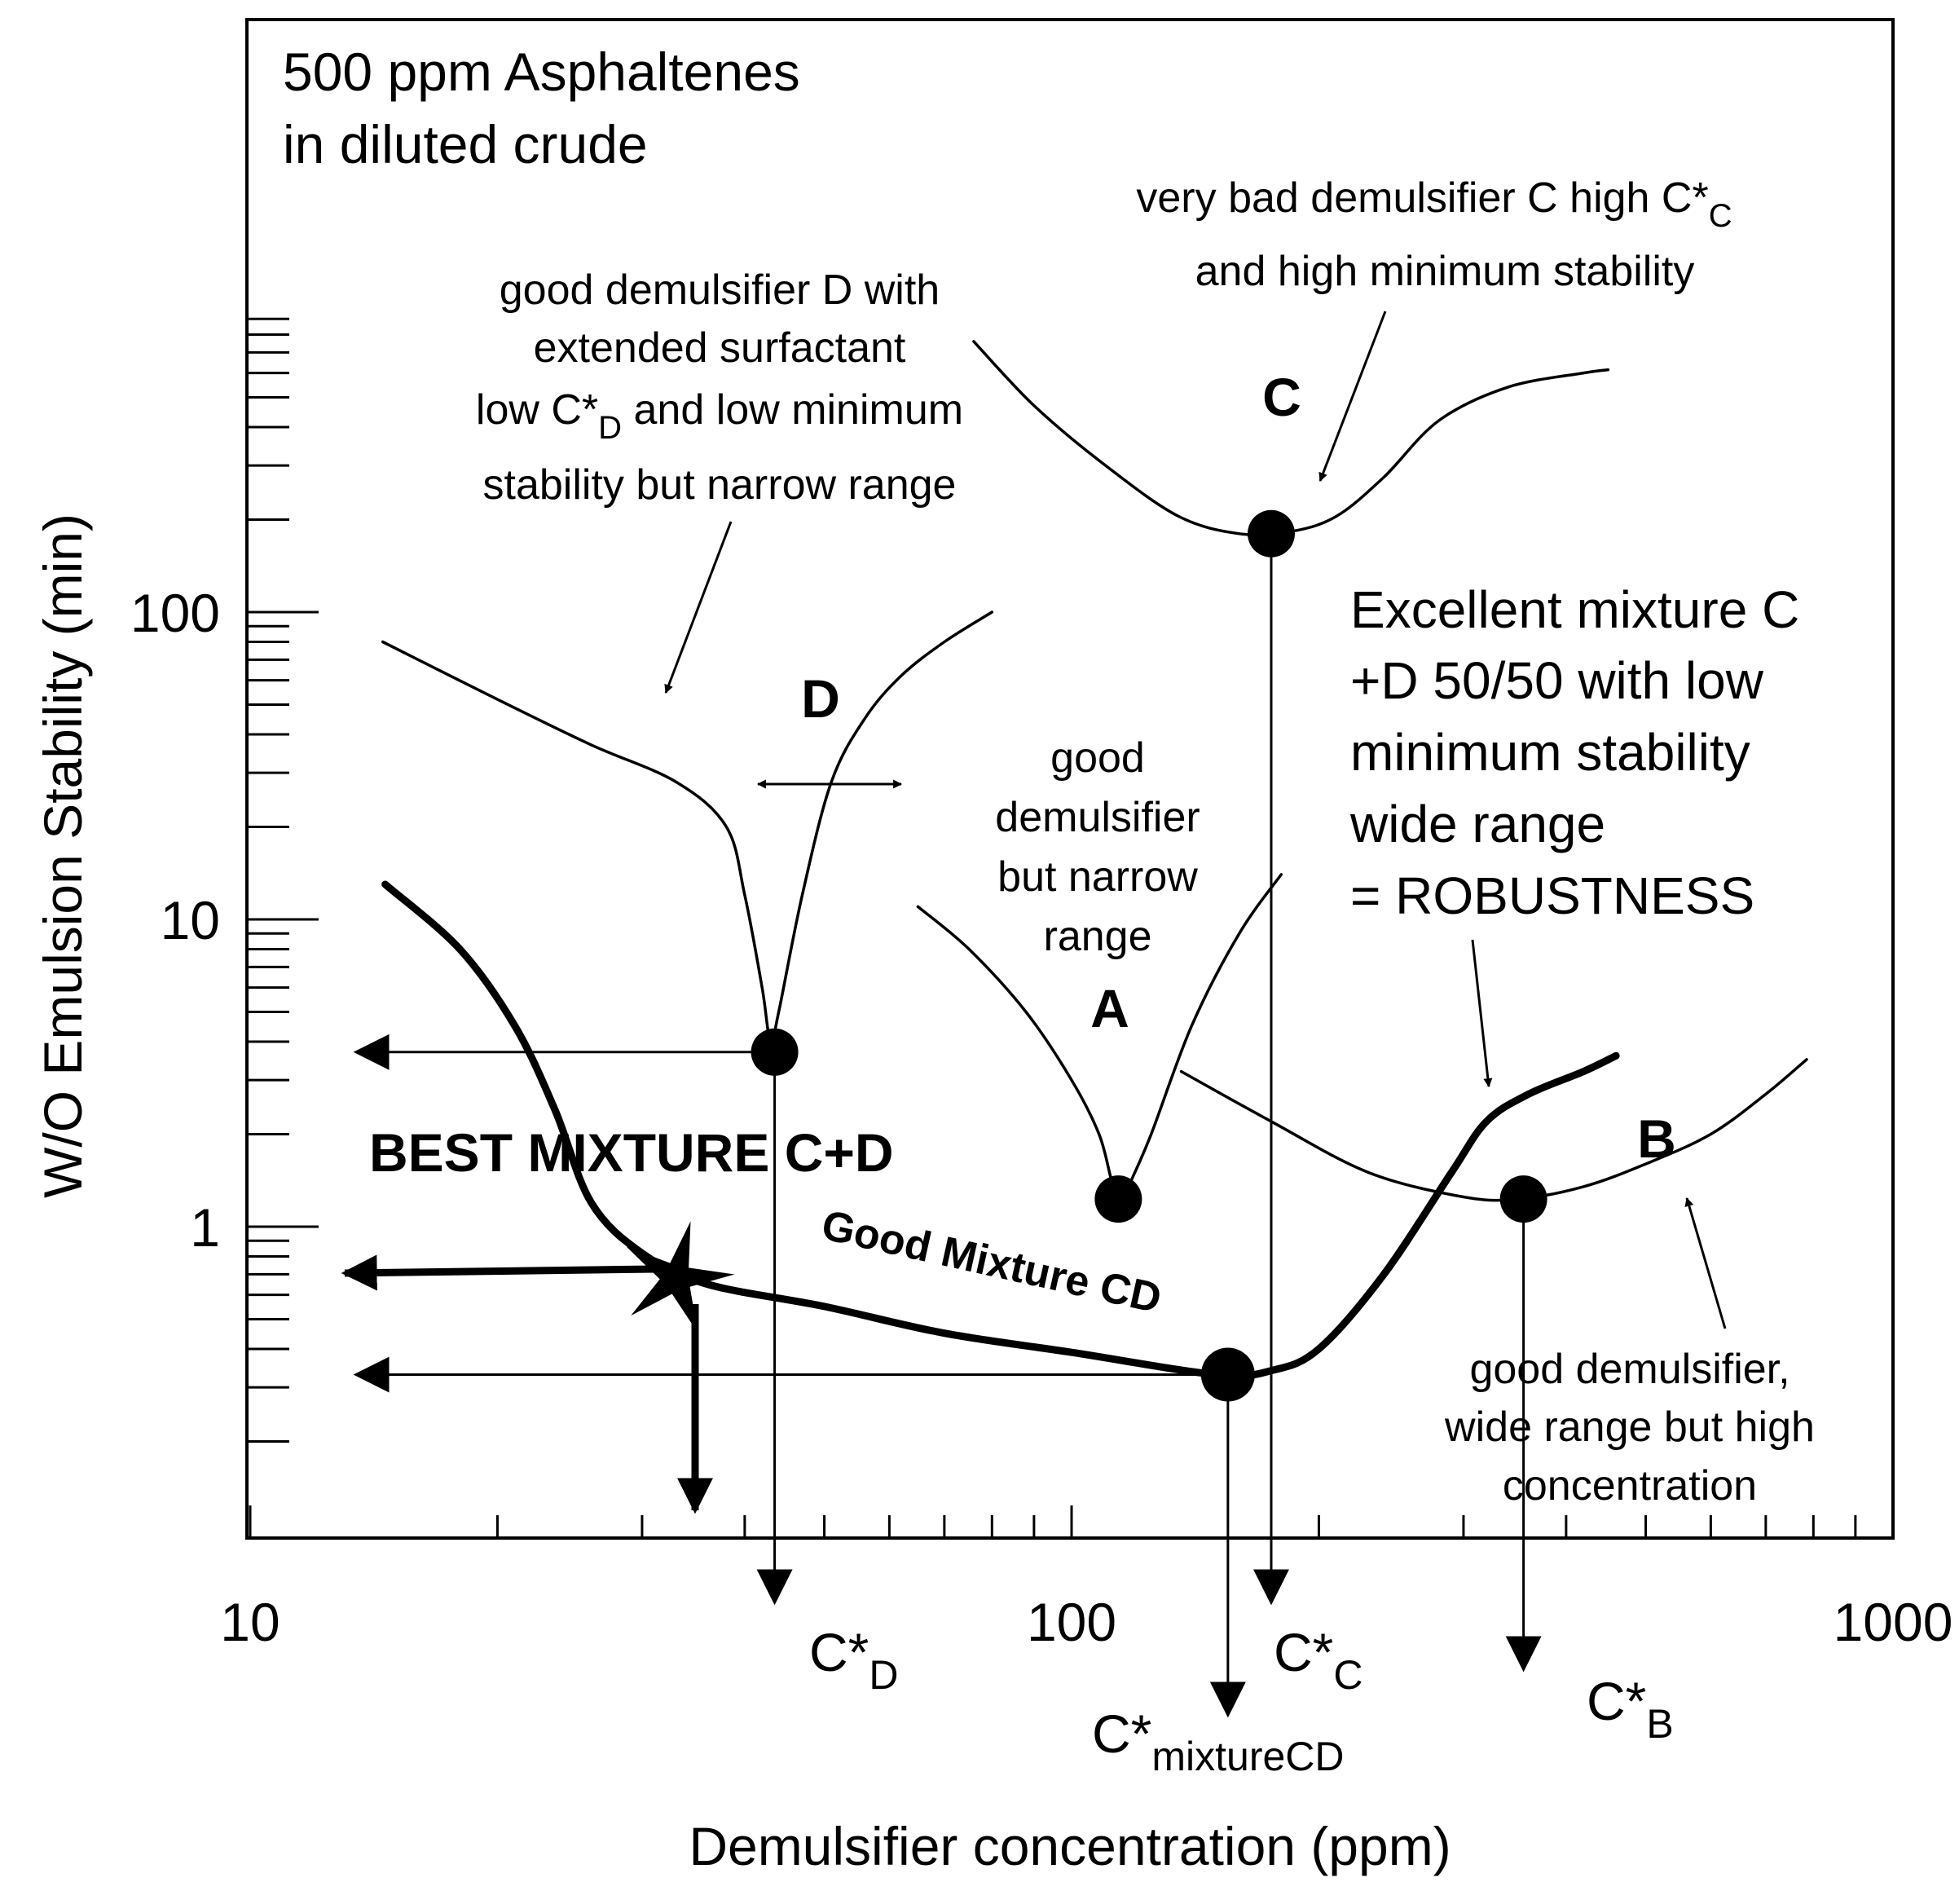 This screenshot has height=1904, width=1959. I want to click on curve-d, so click(688, 827).